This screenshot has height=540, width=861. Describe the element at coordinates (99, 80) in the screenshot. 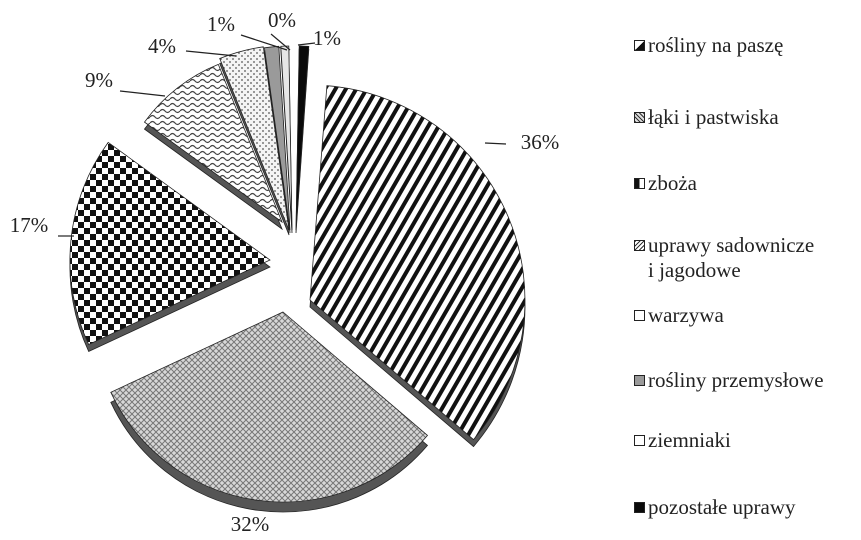

I see `data-label: 9%` at that location.